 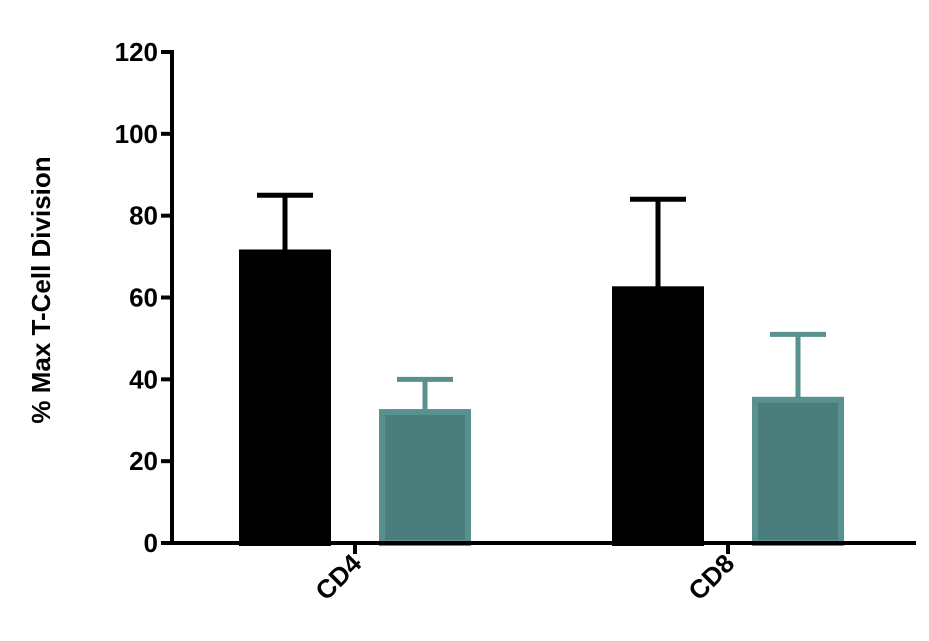 What do you see at coordinates (143, 461) in the screenshot?
I see `y-tick-label: 20` at bounding box center [143, 461].